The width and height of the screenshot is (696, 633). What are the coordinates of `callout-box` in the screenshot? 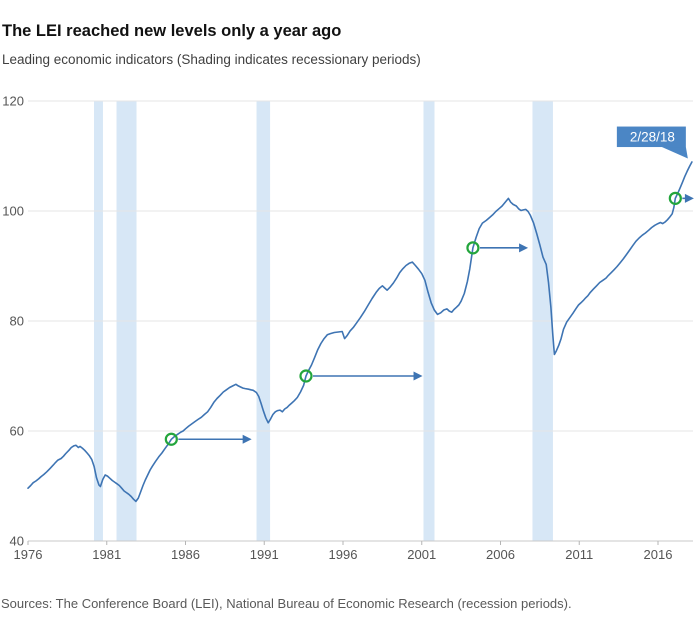 It's located at (651, 137).